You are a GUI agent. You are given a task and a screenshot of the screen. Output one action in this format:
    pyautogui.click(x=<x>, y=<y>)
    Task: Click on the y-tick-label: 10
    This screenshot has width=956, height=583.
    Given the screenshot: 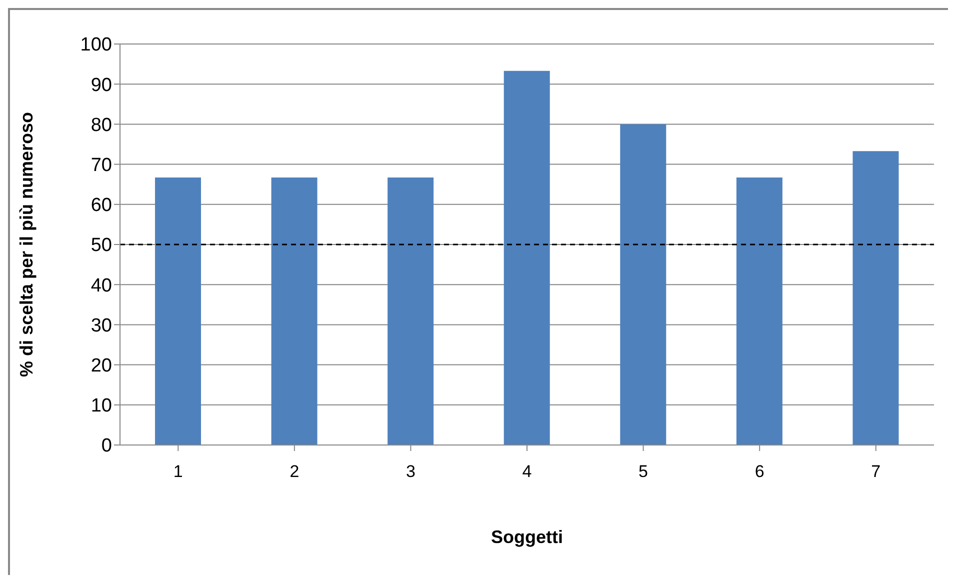 What is the action you would take?
    pyautogui.click(x=101, y=406)
    